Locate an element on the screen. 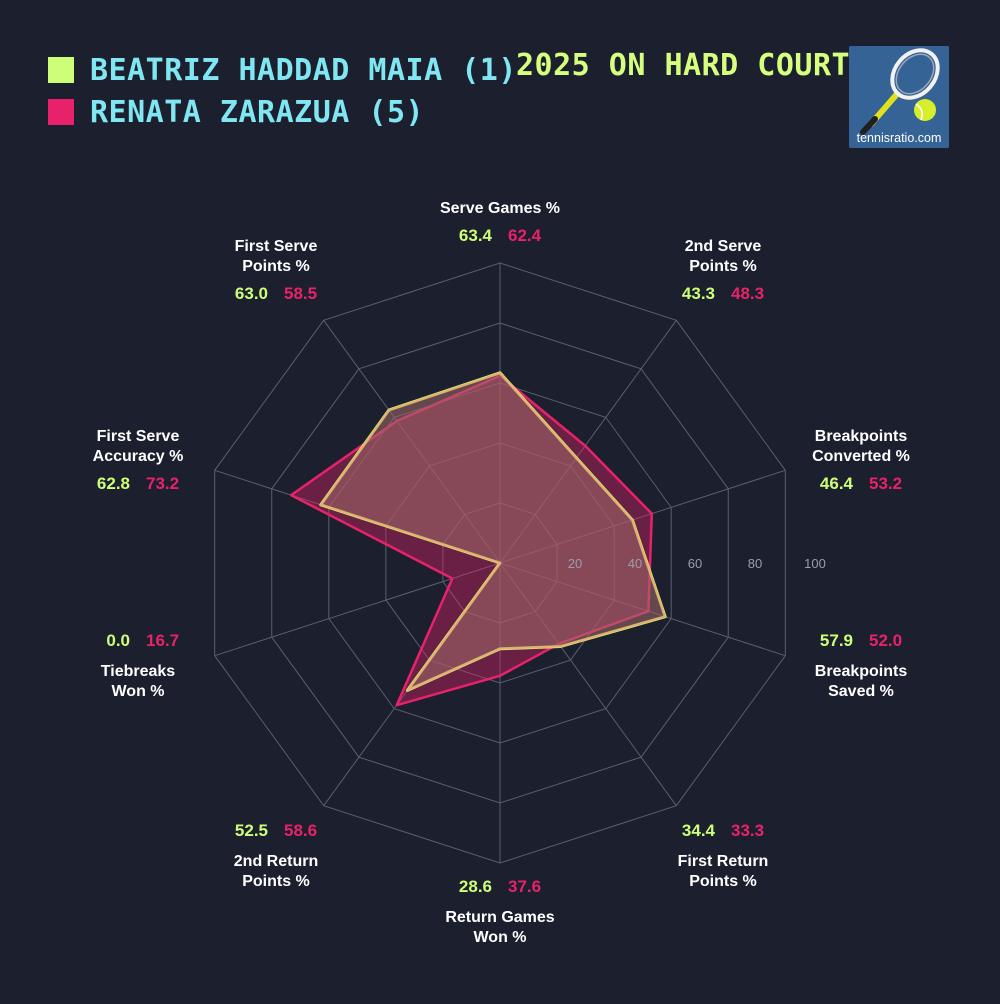  axis-label: Tiebreaks is located at coordinates (138, 671).